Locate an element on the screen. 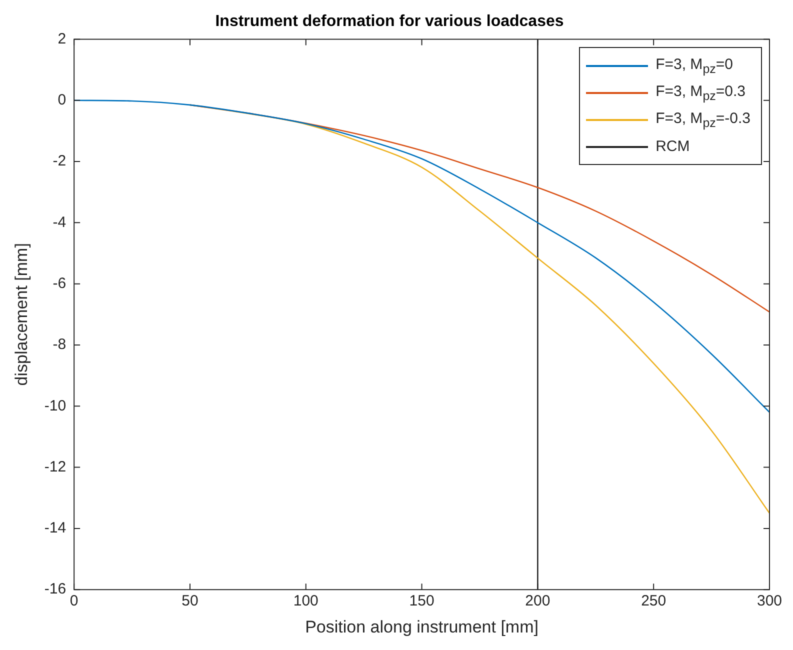 The width and height of the screenshot is (793, 650). x-tick-label: 200 is located at coordinates (537, 601).